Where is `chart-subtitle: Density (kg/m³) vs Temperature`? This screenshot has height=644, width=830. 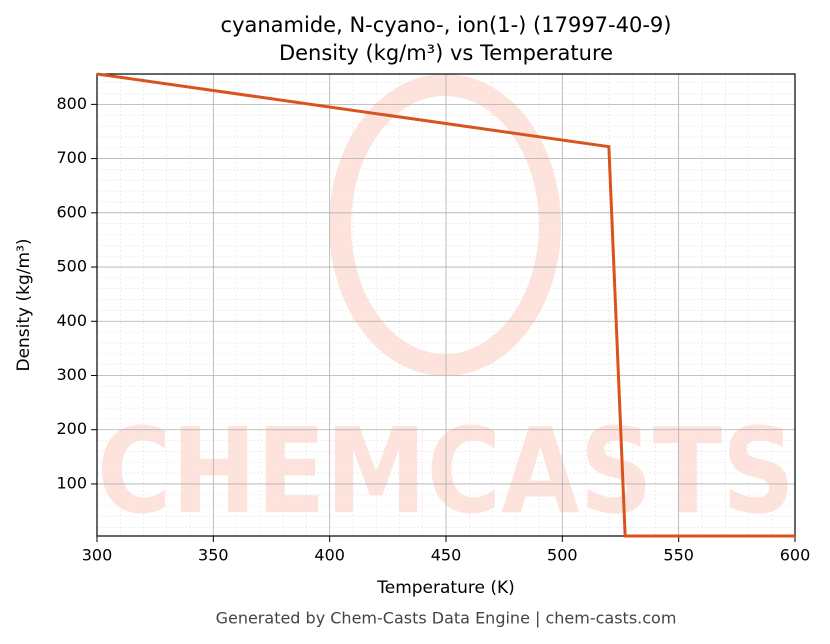
chart-subtitle: Density (kg/m³) vs Temperature is located at coordinates (446, 53).